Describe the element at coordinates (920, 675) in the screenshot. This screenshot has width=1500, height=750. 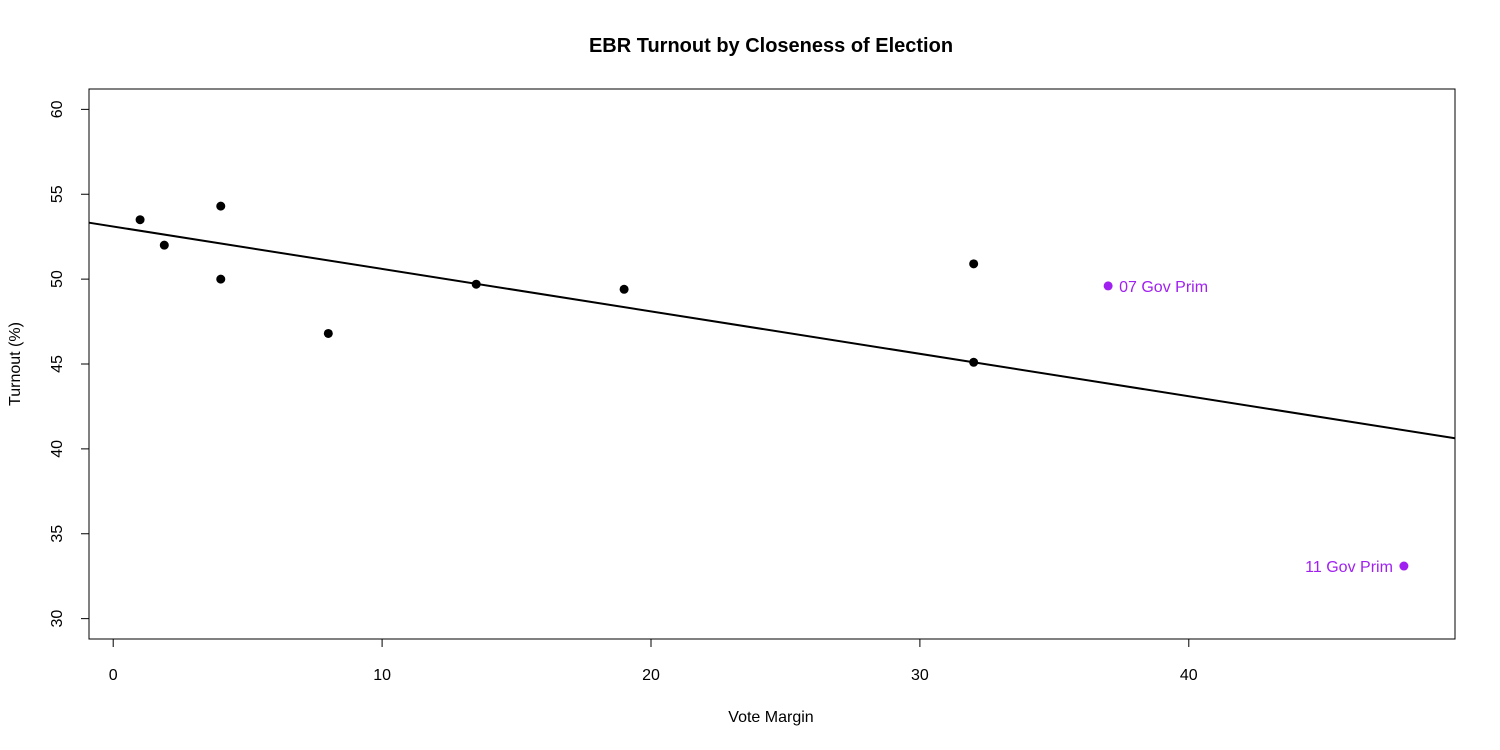
I see `x-tick-label: 30` at that location.